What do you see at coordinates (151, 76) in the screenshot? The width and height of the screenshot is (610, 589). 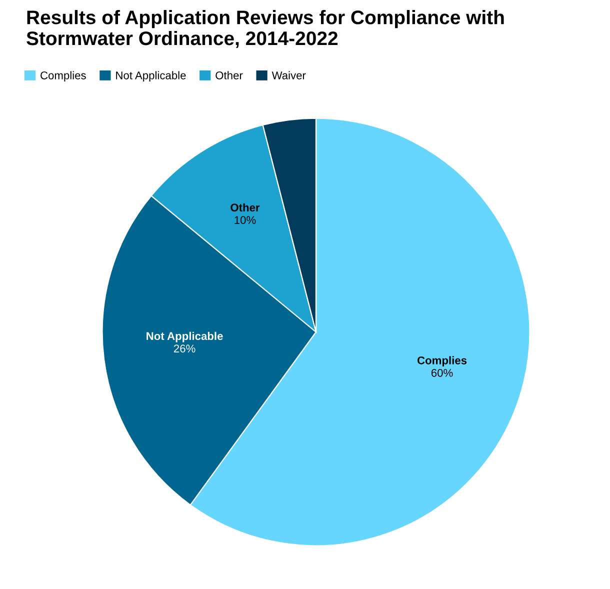 I see `legend-label: Not Applicable` at bounding box center [151, 76].